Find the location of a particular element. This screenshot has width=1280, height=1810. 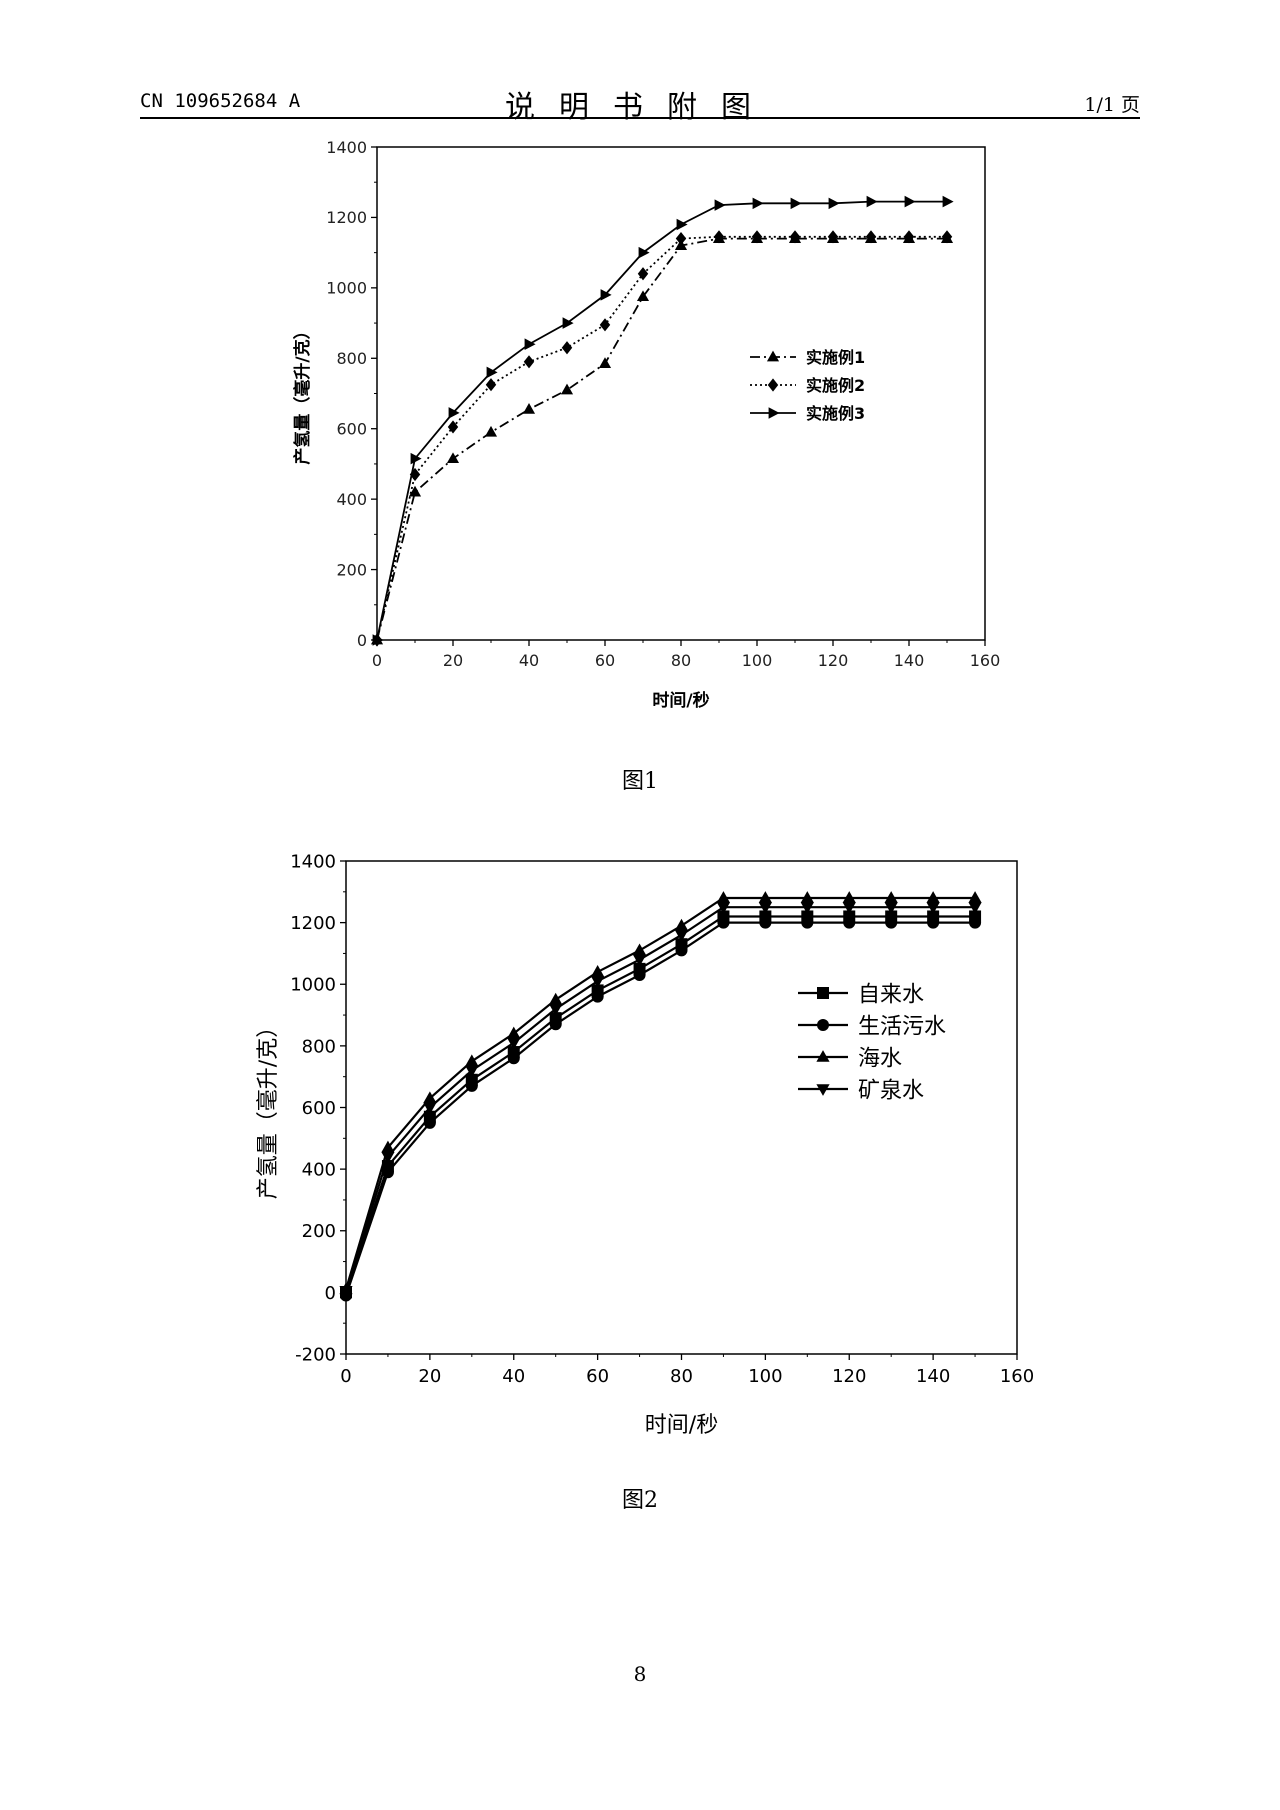

page-number: 8 is located at coordinates (640, 1674).